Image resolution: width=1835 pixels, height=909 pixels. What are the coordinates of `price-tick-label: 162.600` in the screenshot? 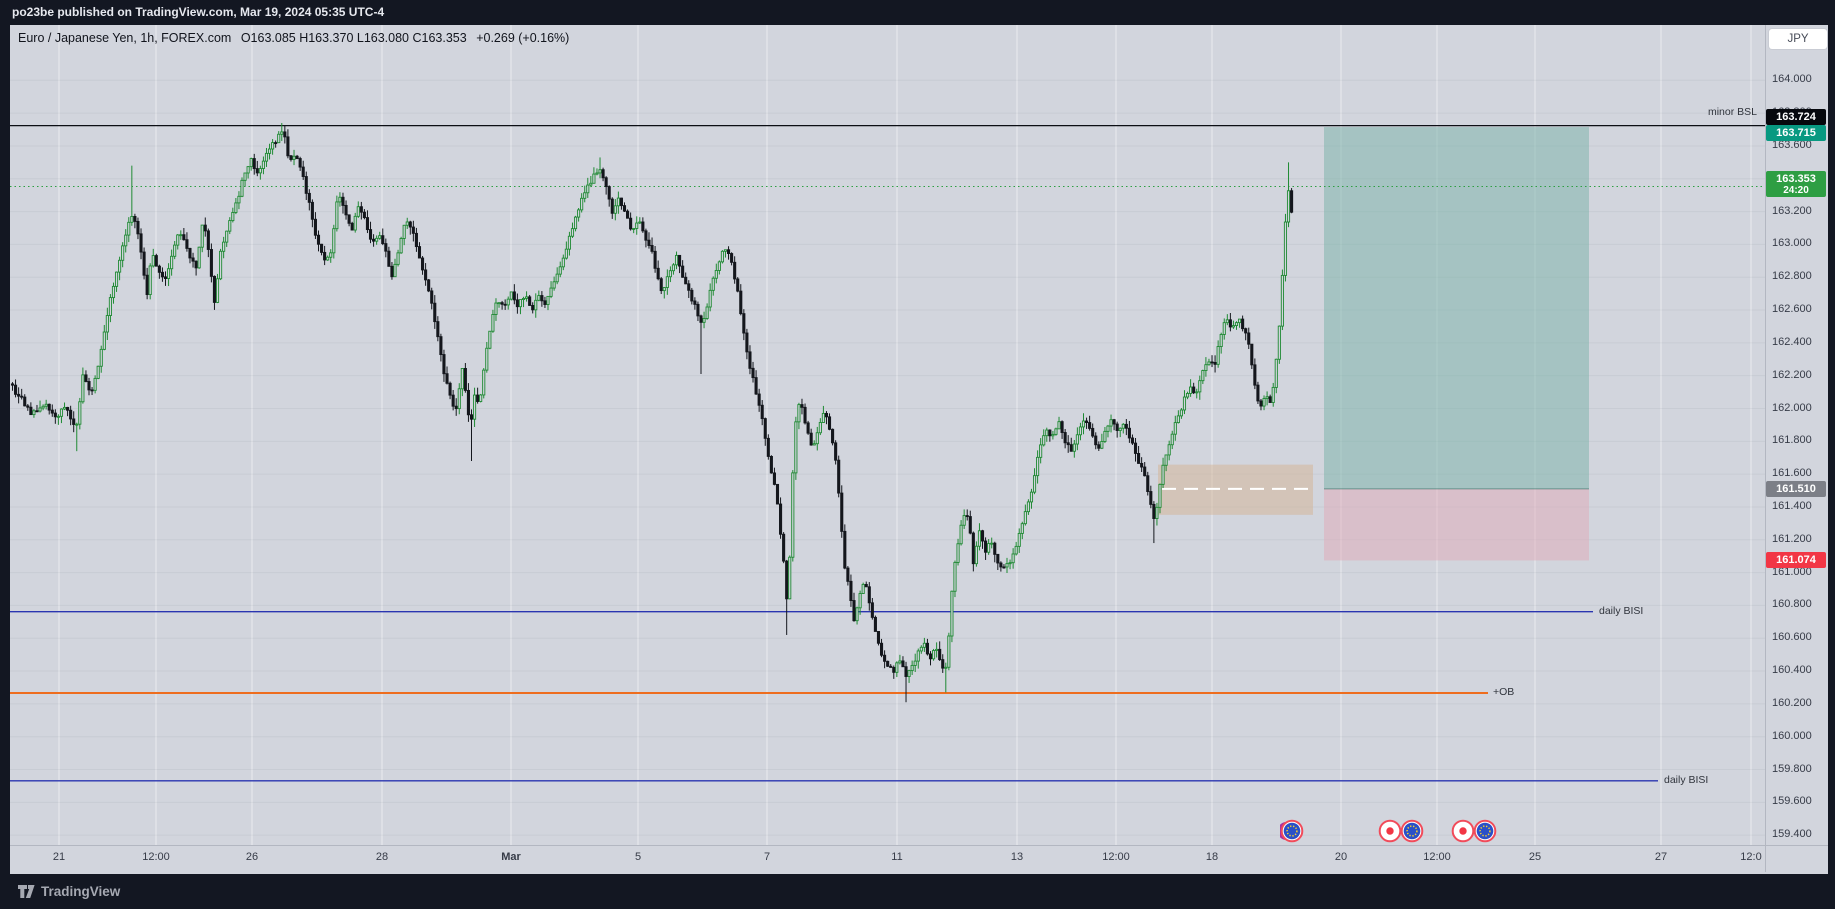 It's located at (1792, 309).